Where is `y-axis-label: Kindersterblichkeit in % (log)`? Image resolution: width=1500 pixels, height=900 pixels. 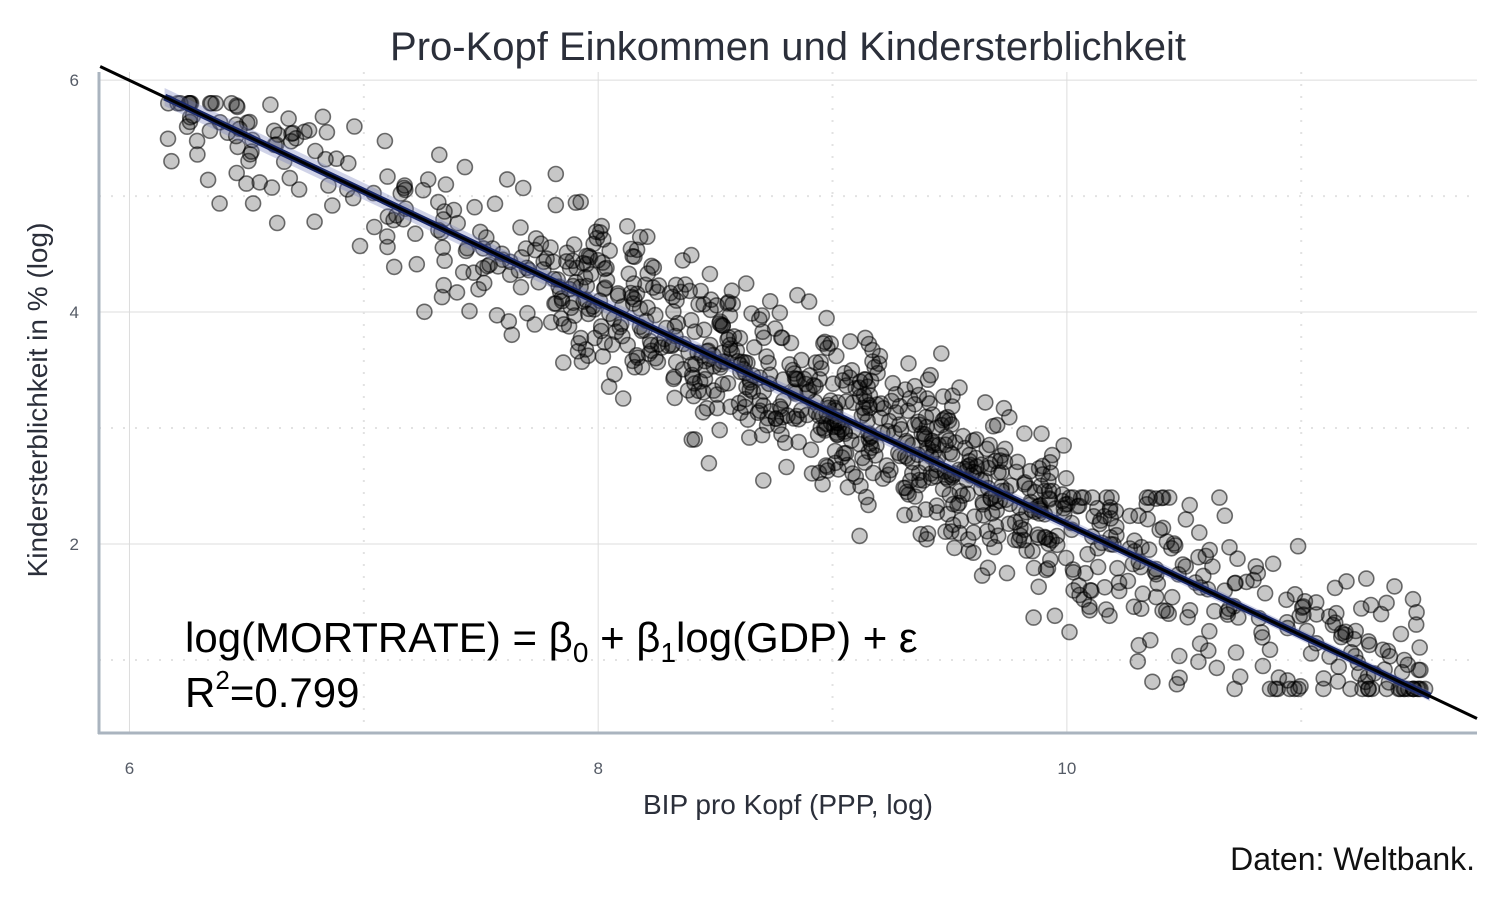 y-axis-label: Kindersterblichkeit in % (log) is located at coordinates (37, 400).